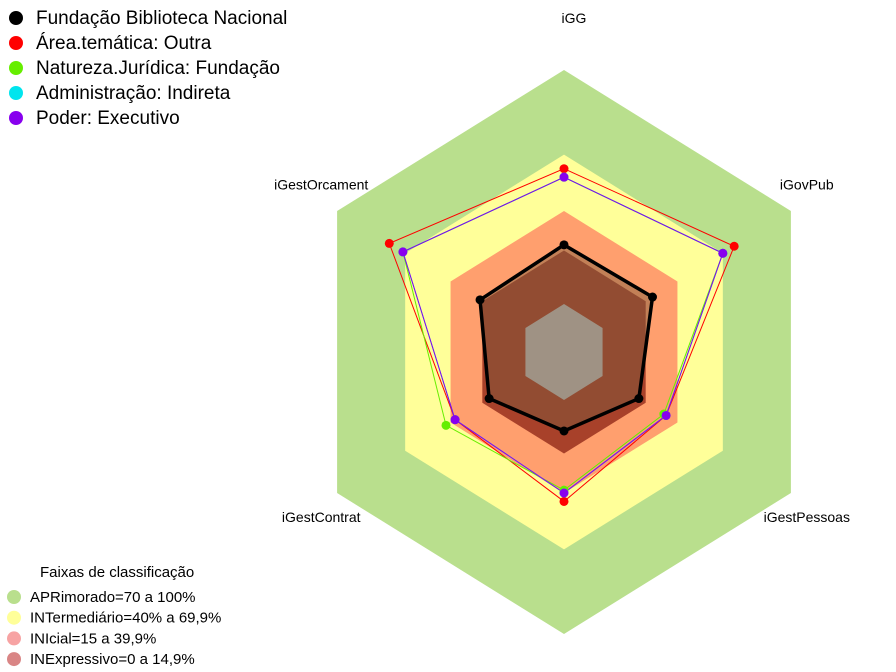 The image size is (896, 672). Describe the element at coordinates (93, 638) in the screenshot. I see `band-legend-label: INIcial=15 a 39,9%` at that location.